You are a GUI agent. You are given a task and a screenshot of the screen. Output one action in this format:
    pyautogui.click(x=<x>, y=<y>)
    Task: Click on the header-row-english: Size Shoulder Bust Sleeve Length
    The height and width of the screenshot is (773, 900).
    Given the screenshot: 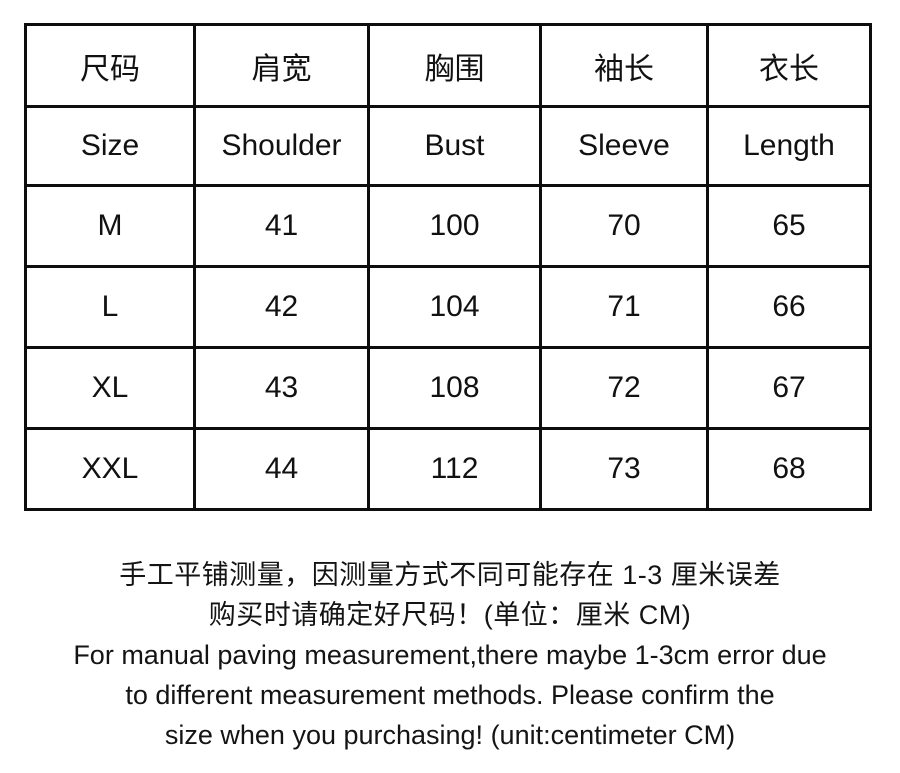 What is the action you would take?
    pyautogui.click(x=448, y=146)
    